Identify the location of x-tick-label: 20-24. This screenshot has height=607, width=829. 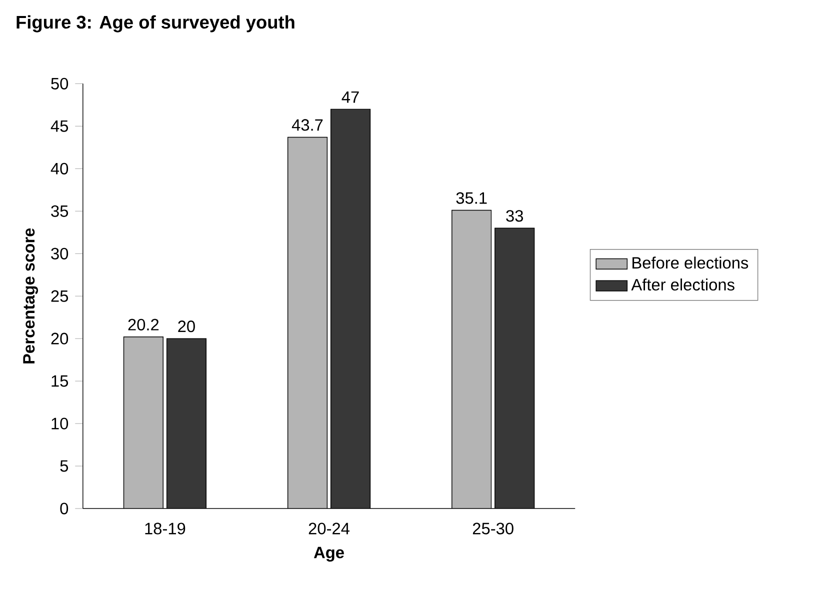
(329, 528).